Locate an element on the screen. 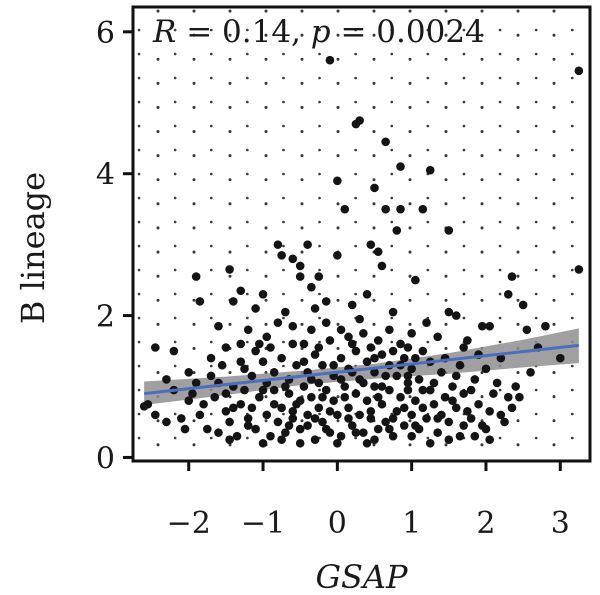 The image size is (600, 595). x-tick-label: 3 is located at coordinates (560, 523).